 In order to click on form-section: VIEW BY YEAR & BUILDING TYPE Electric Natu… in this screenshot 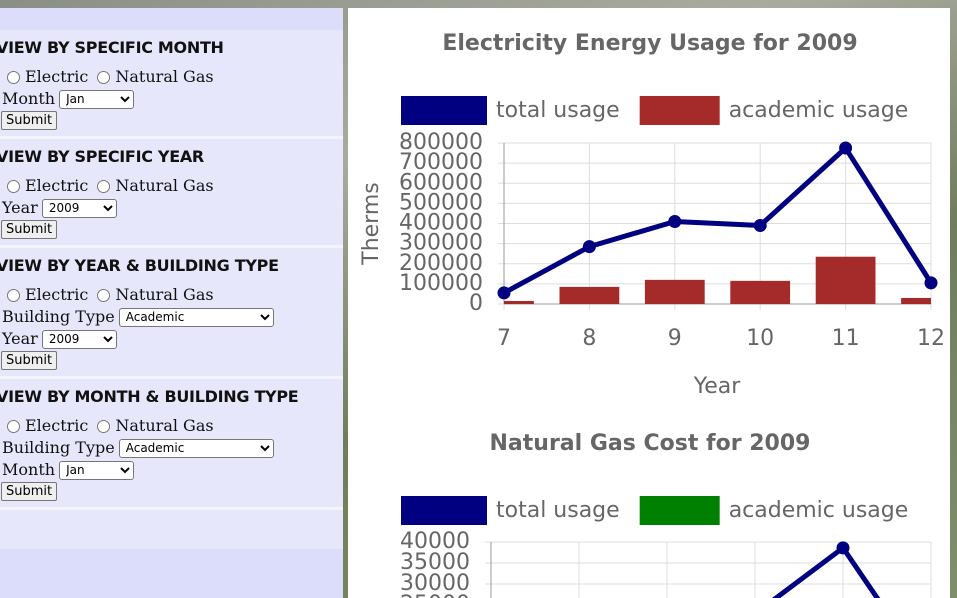, I will do `click(171, 313)`.